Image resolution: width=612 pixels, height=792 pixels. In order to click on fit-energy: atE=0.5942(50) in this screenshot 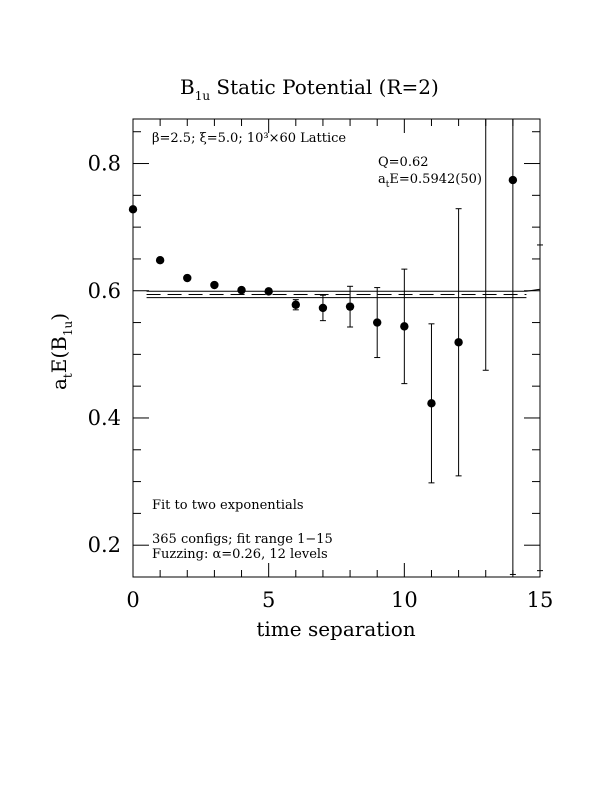, I will do `click(430, 181)`.